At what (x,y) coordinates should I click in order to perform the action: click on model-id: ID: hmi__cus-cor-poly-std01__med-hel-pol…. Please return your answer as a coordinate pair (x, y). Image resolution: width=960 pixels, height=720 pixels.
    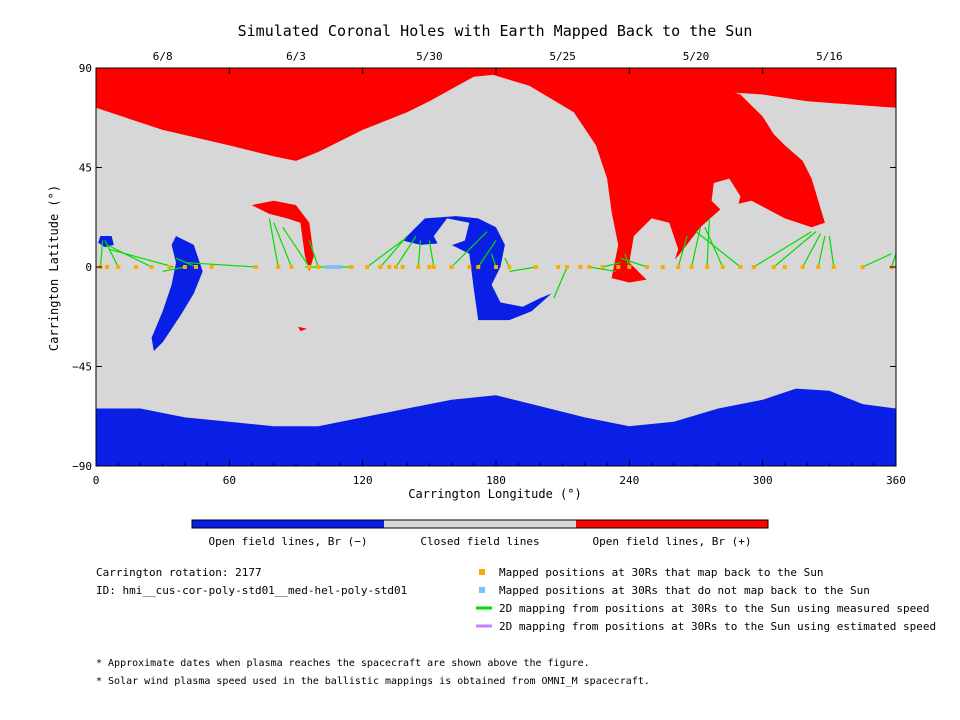
    Looking at the image, I should click on (251, 590).